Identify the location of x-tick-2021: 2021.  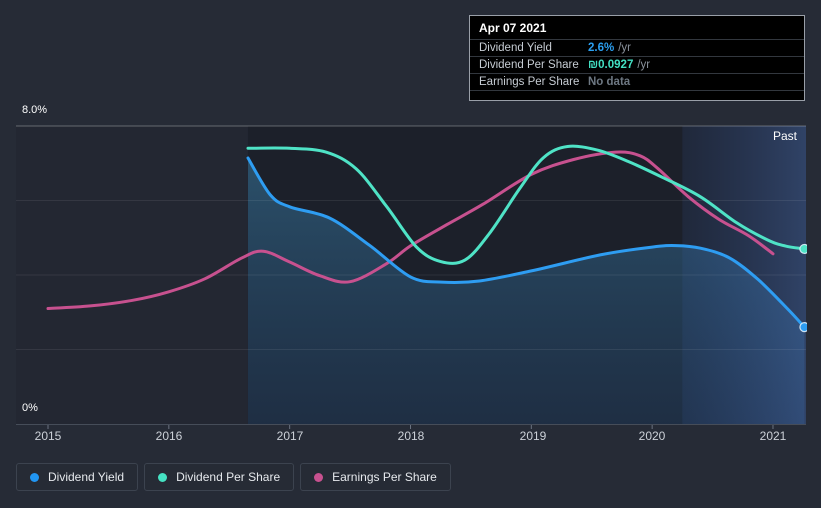
(773, 436).